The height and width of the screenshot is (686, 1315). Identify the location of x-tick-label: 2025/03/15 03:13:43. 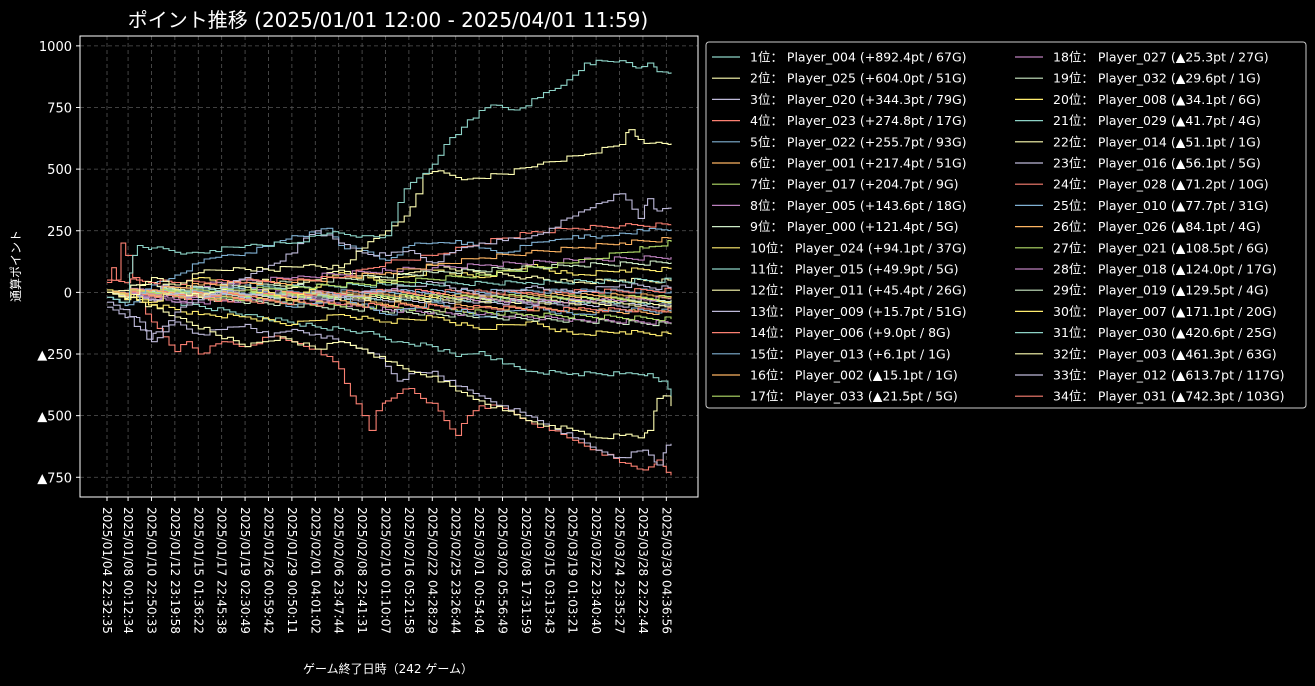
(549, 570).